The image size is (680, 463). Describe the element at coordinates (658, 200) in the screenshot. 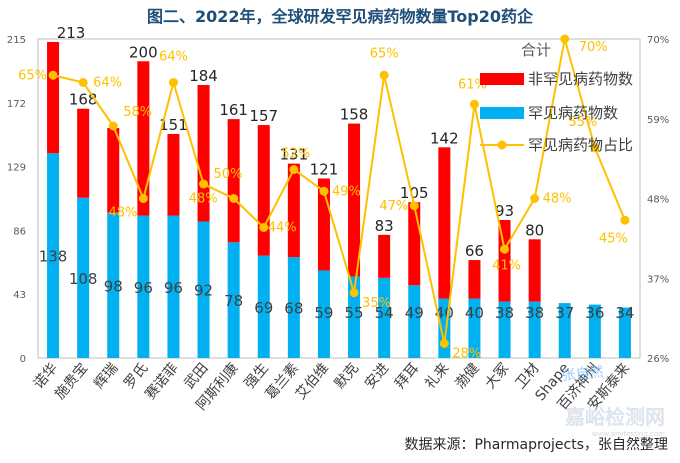

I see `right-axis-tick: 48%` at that location.